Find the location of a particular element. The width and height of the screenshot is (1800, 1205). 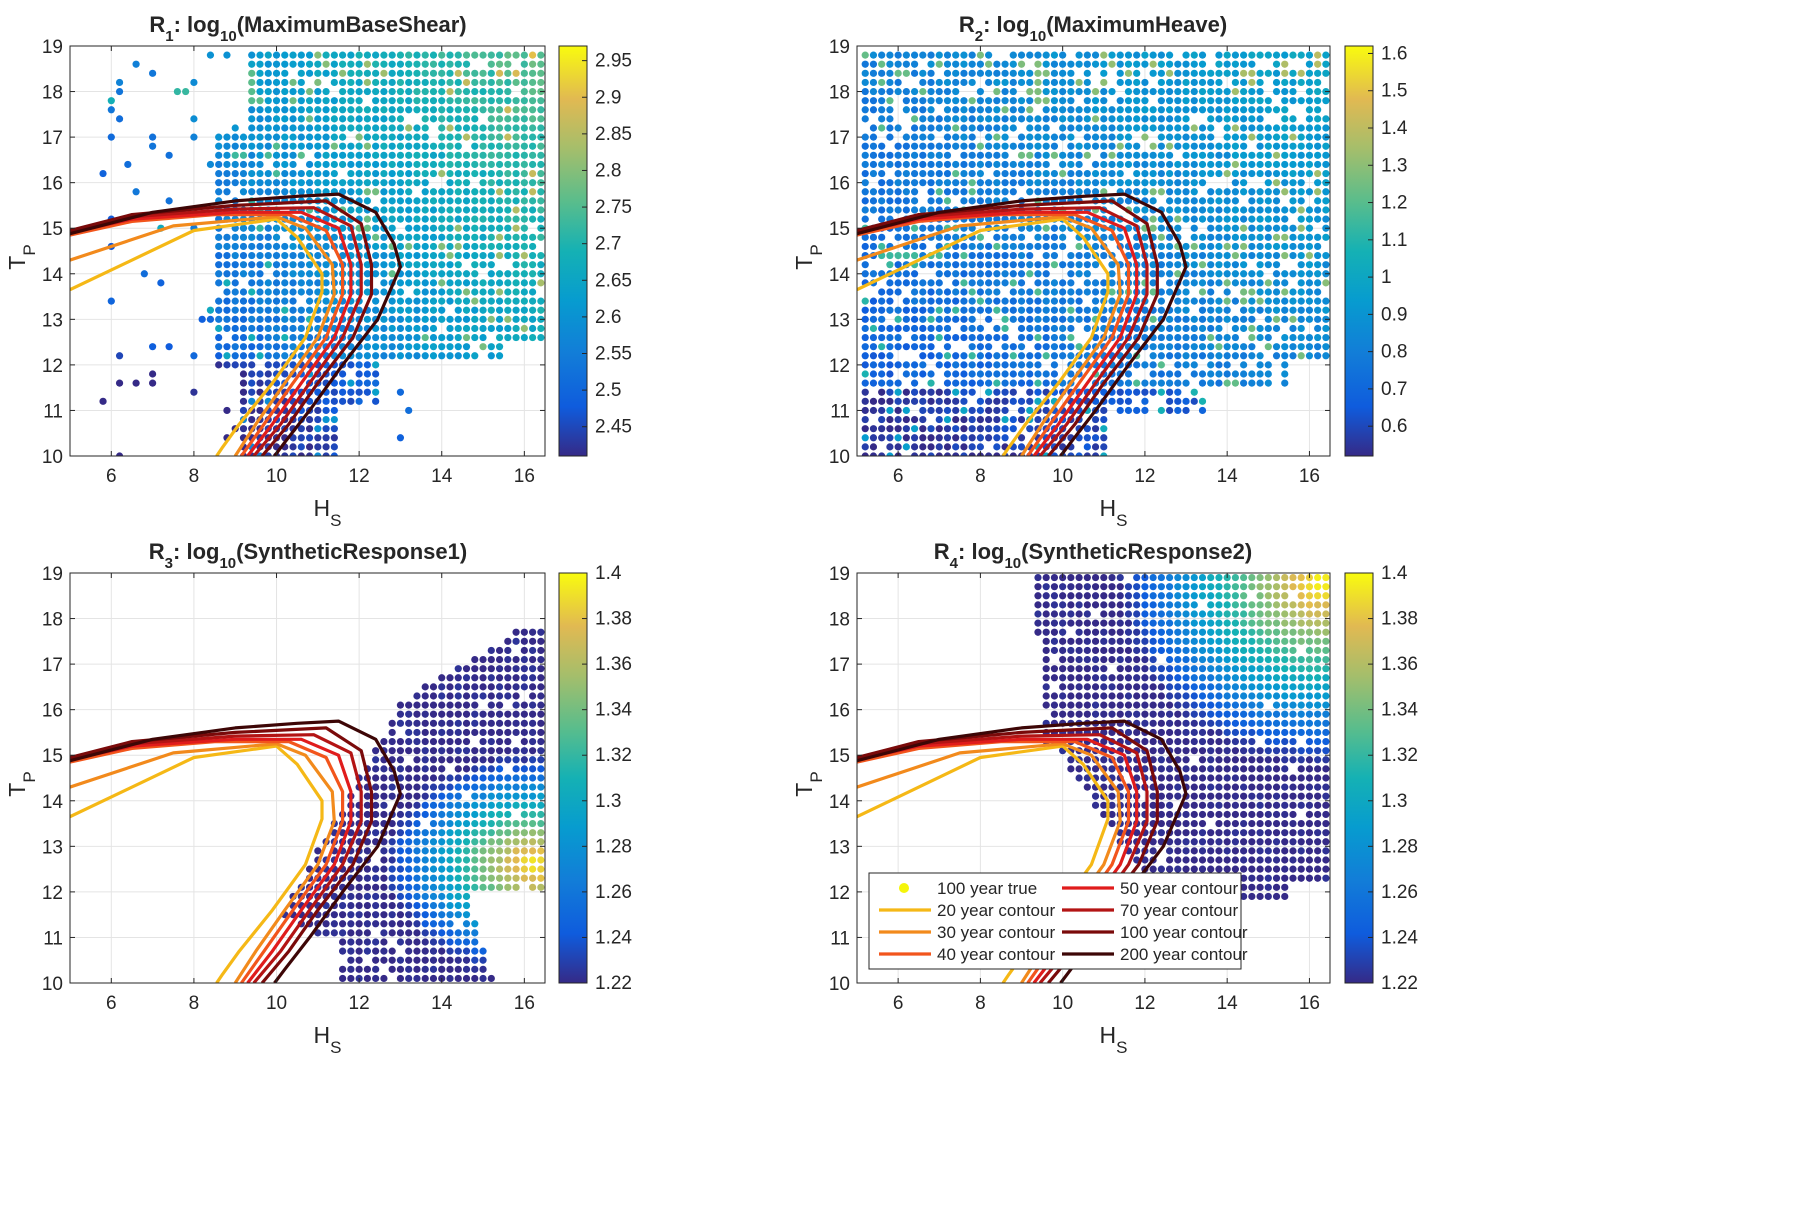

y-tick-label: 15 is located at coordinates (52, 229).